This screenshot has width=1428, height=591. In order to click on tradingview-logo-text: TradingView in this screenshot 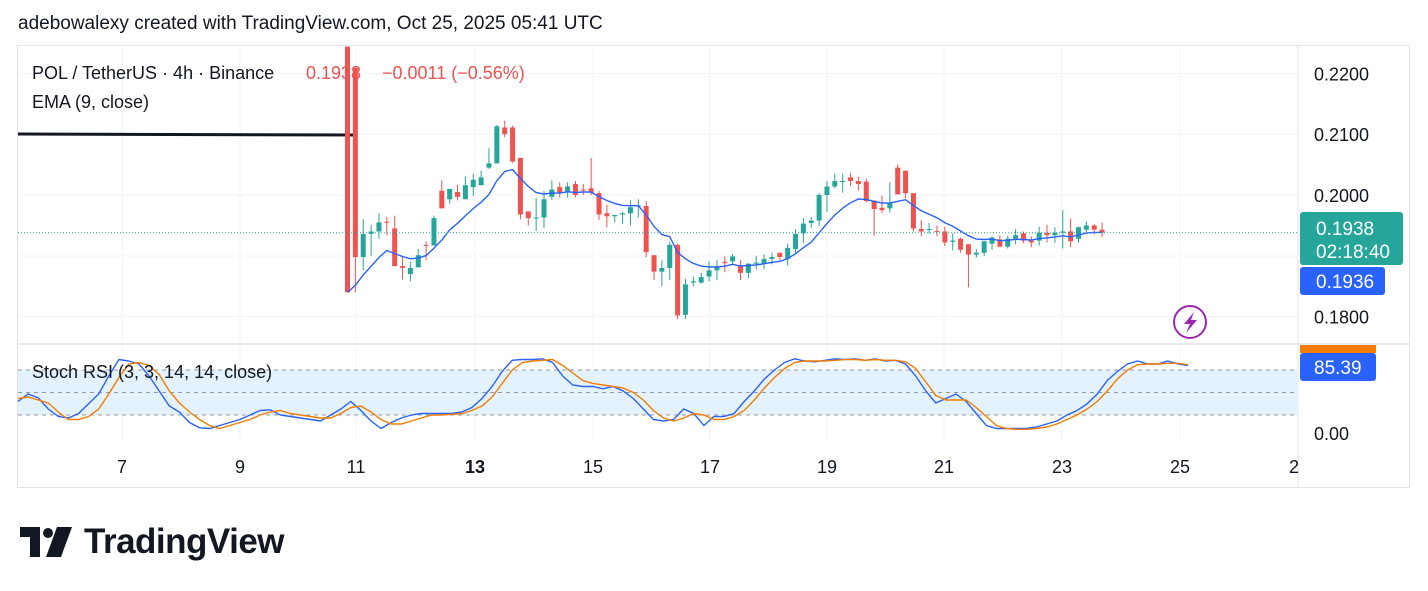, I will do `click(184, 541)`.